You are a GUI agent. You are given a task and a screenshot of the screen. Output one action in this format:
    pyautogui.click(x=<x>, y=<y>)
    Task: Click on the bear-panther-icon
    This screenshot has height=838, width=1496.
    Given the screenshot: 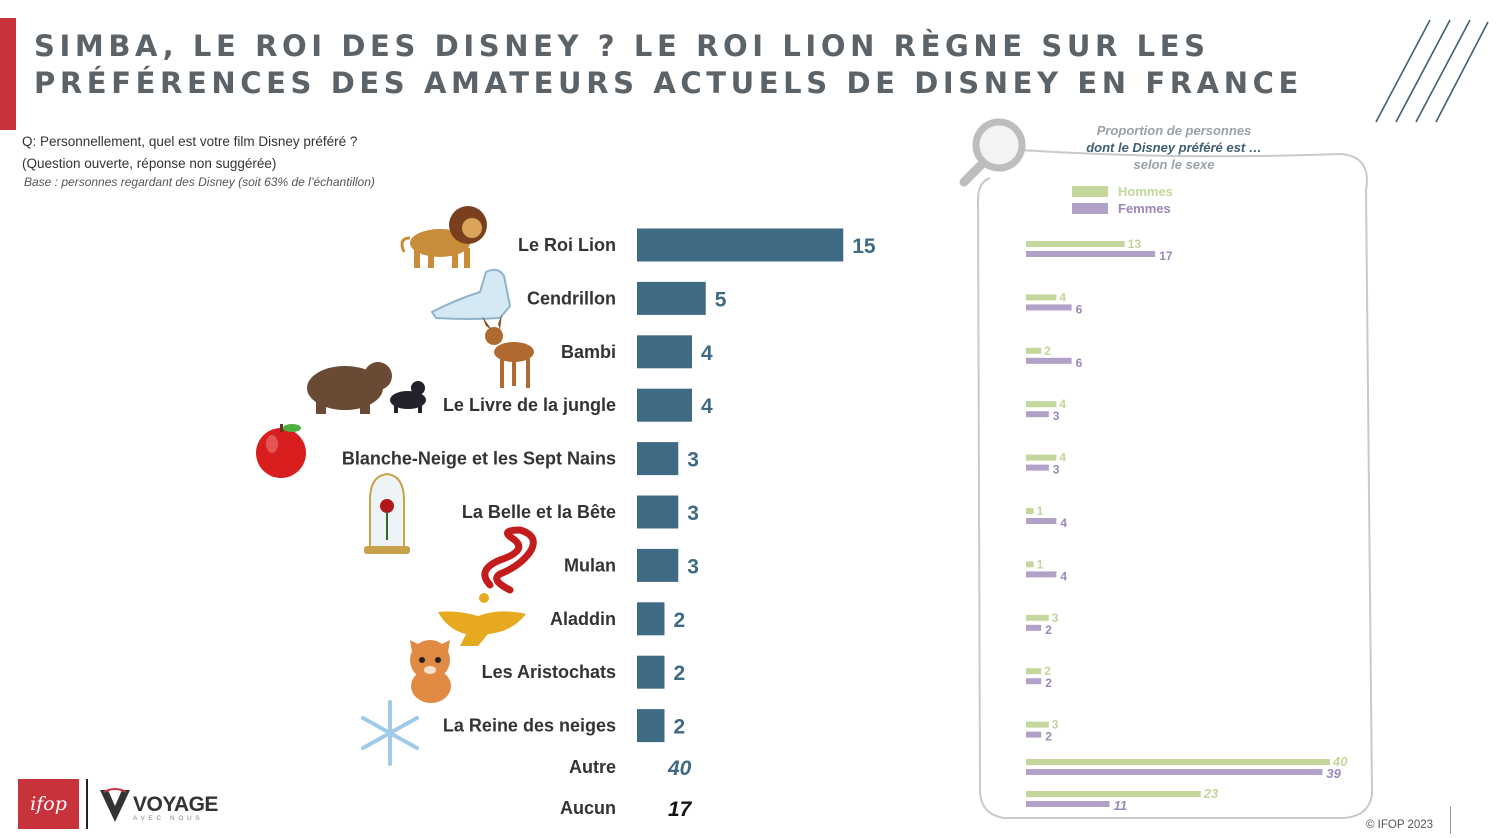 What is the action you would take?
    pyautogui.click(x=366, y=388)
    